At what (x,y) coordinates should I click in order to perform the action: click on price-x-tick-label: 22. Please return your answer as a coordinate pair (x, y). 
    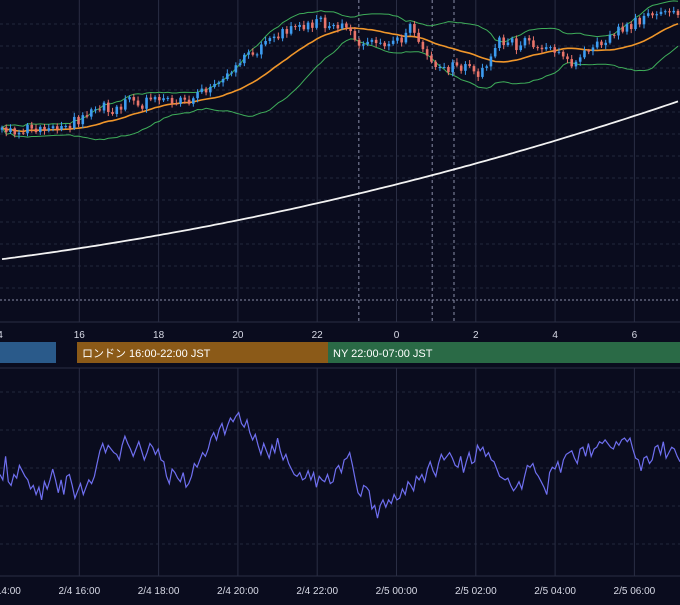
    Looking at the image, I should click on (318, 335).